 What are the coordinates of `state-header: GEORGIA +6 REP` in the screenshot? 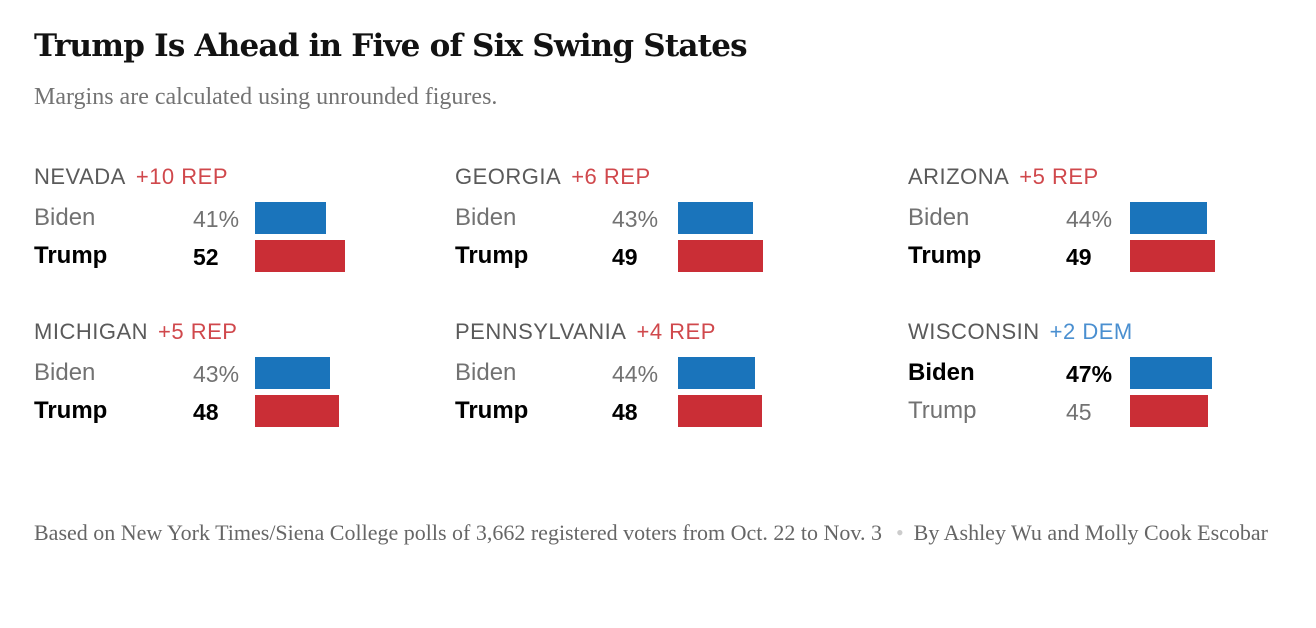 It's located at (553, 177).